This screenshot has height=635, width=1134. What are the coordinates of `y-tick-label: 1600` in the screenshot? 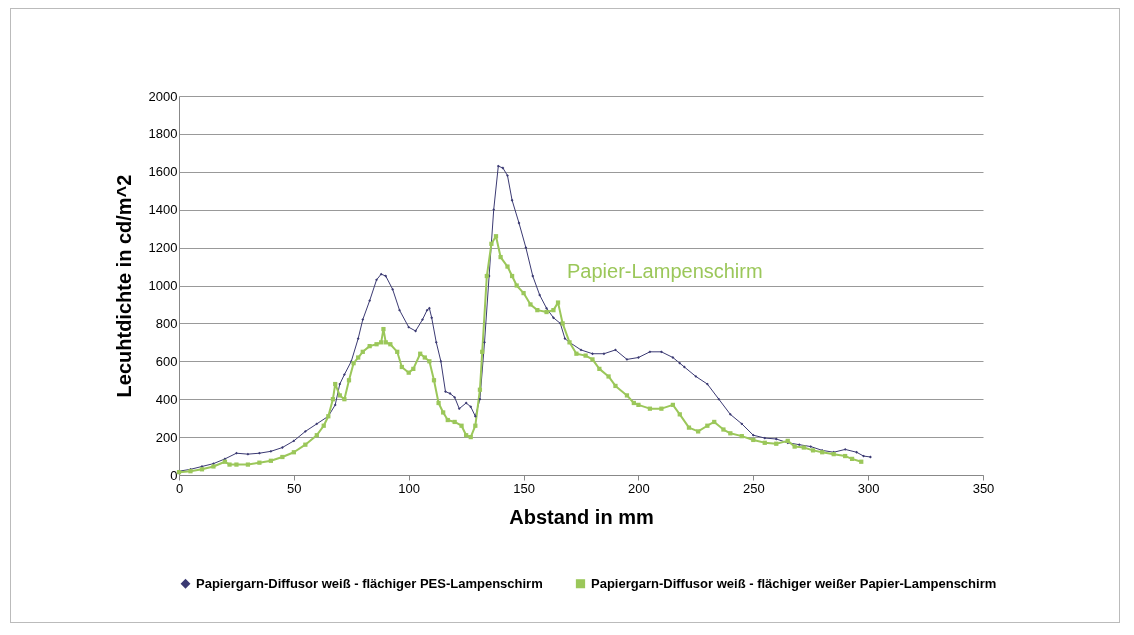 It's located at (163, 172).